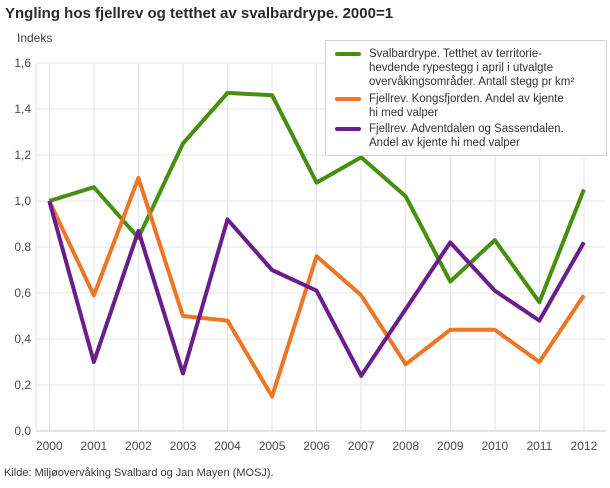 The width and height of the screenshot is (610, 488). Describe the element at coordinates (444, 143) in the screenshot. I see `legend-label-line: Andel av kjente hi med valper` at that location.